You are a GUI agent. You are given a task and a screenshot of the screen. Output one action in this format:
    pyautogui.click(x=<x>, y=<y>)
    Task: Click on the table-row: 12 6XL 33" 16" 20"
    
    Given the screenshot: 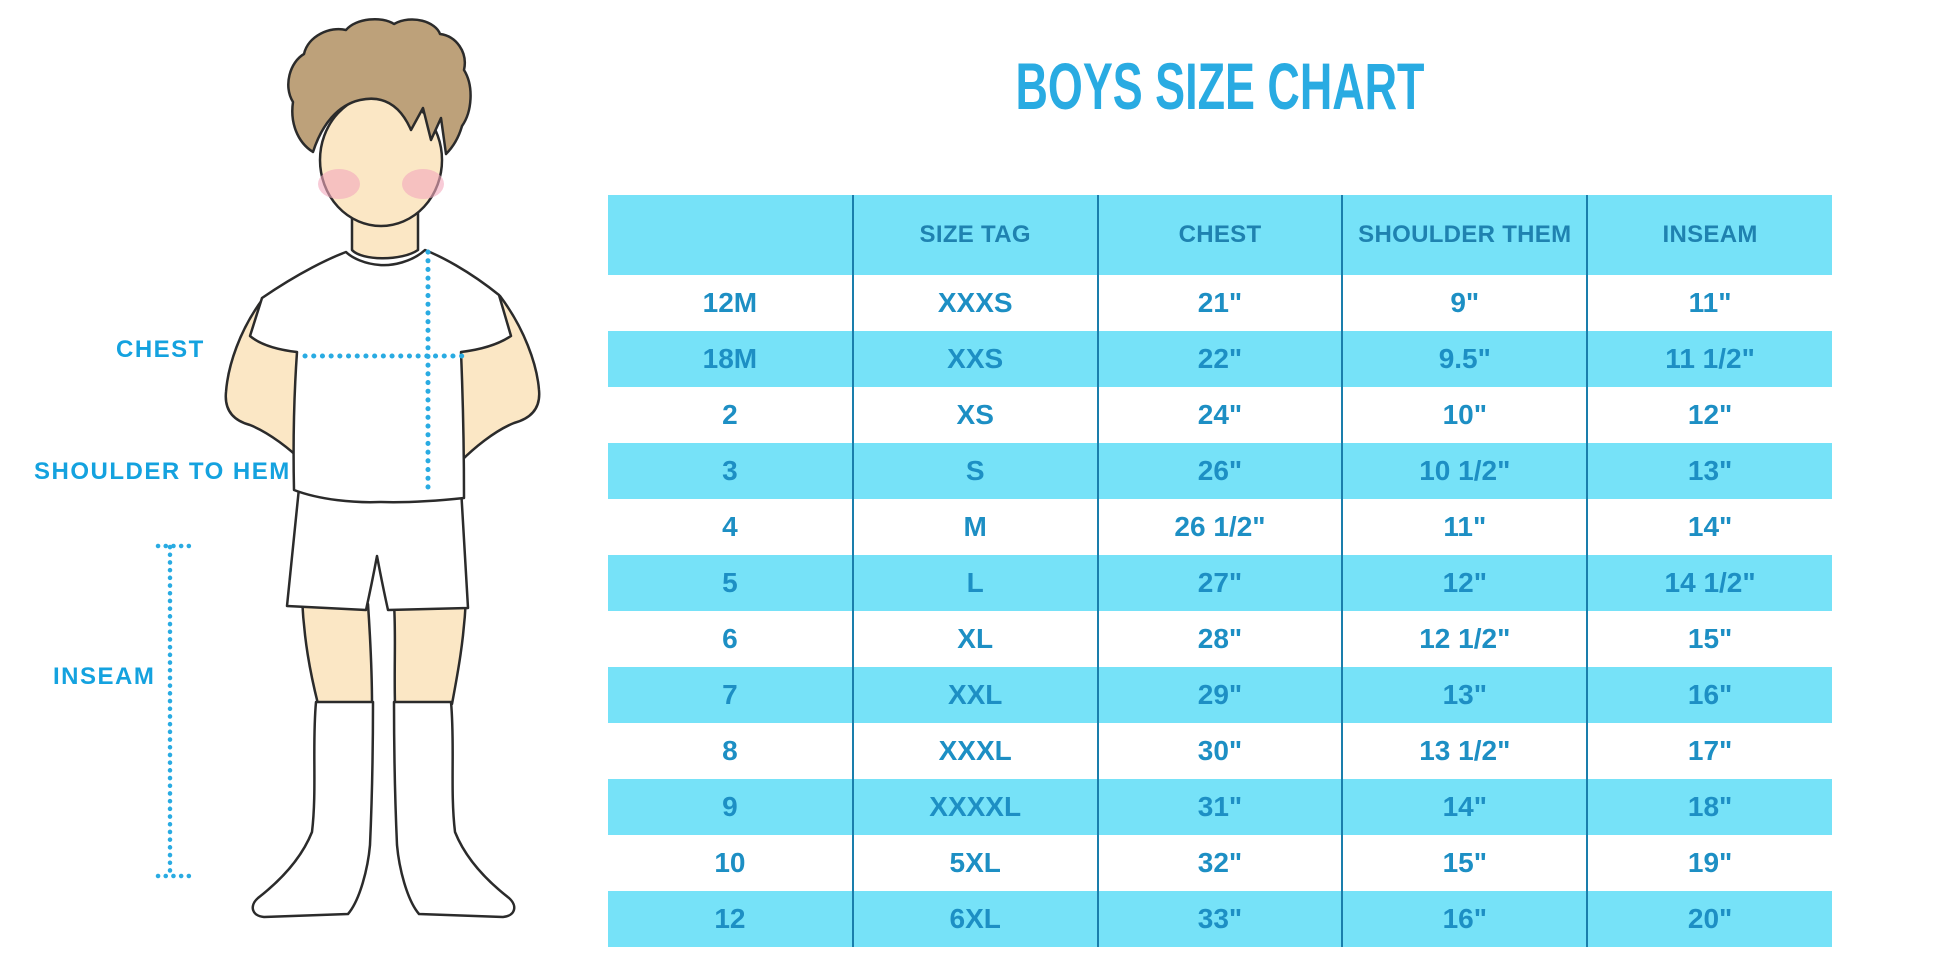 What is the action you would take?
    pyautogui.click(x=1220, y=919)
    